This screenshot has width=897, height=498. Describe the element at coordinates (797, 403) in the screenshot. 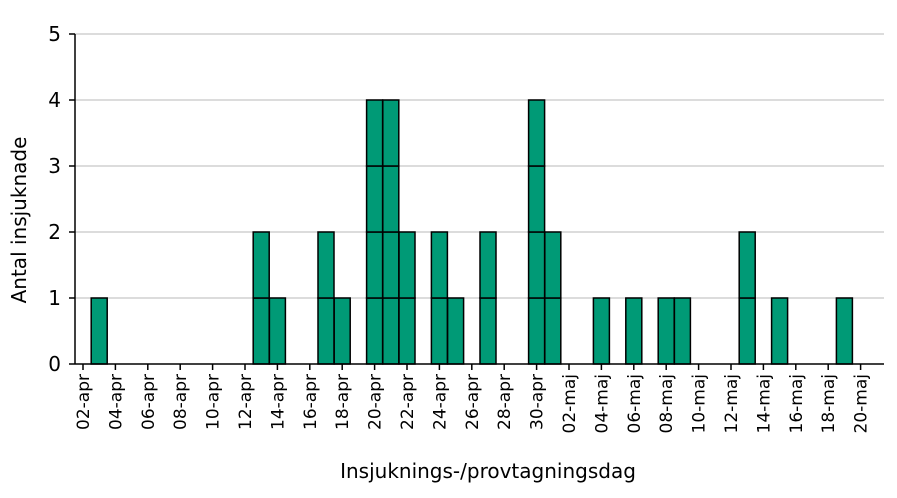

I see `x-tick-label: 16-maj` at that location.